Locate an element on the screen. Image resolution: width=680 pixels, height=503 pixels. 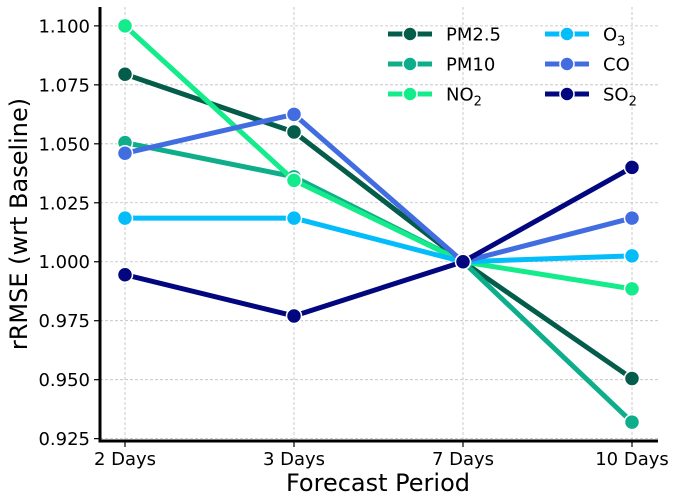
x-tick-label: 2 Days is located at coordinates (125, 459).